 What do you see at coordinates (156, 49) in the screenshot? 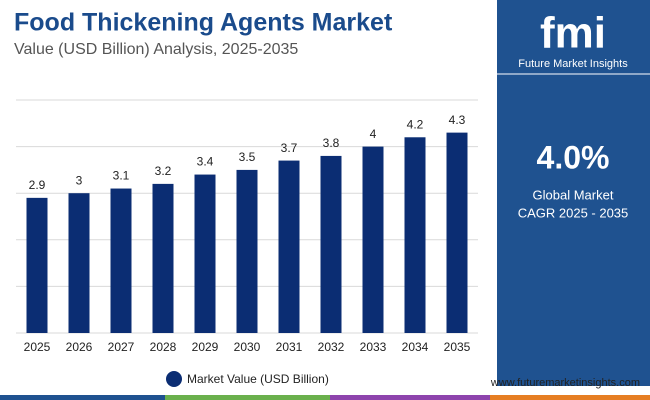
I see `chart-subtitle: Value (USD Billion) Analysis, 2025-2035` at bounding box center [156, 49].